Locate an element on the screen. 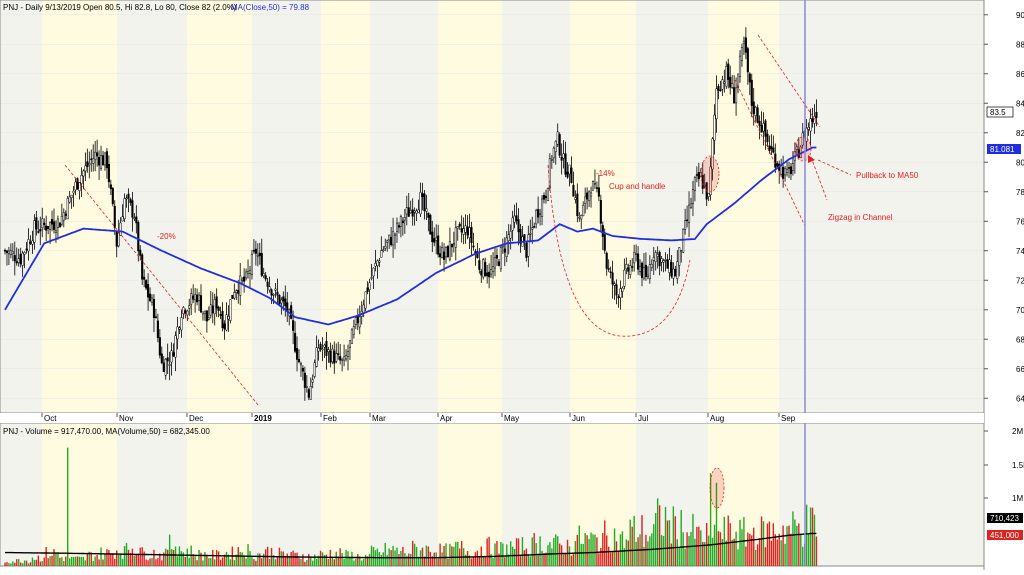 The width and height of the screenshot is (1024, 575). price-tick-label: 78 is located at coordinates (1020, 192).